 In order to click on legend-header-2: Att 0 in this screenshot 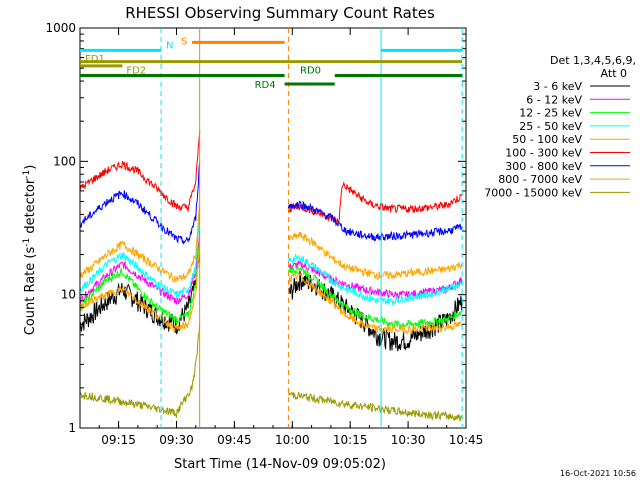, I will do `click(614, 73)`.